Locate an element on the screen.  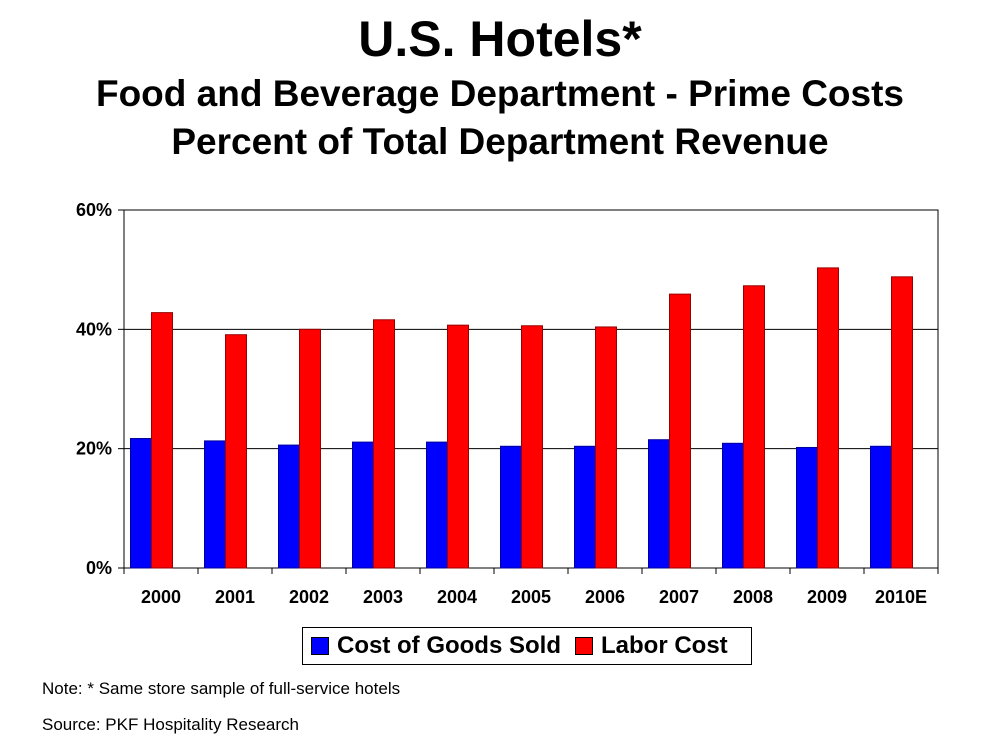
legend-item-labor: Labor Cost is located at coordinates (651, 646).